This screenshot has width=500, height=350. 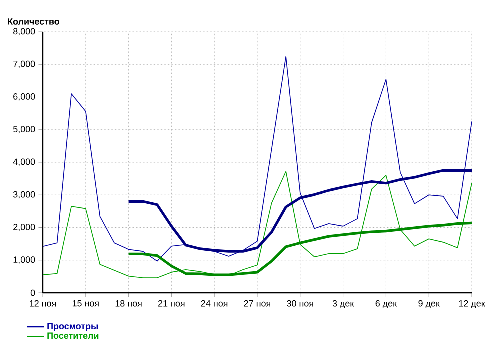 I want to click on x-tick-label: 12 ноя, so click(x=43, y=303).